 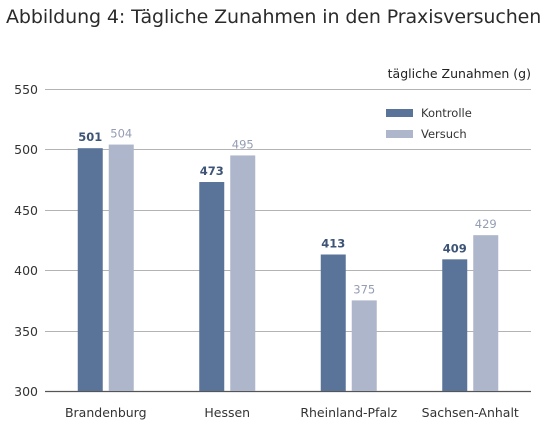 I want to click on value-label: 413, so click(x=333, y=243).